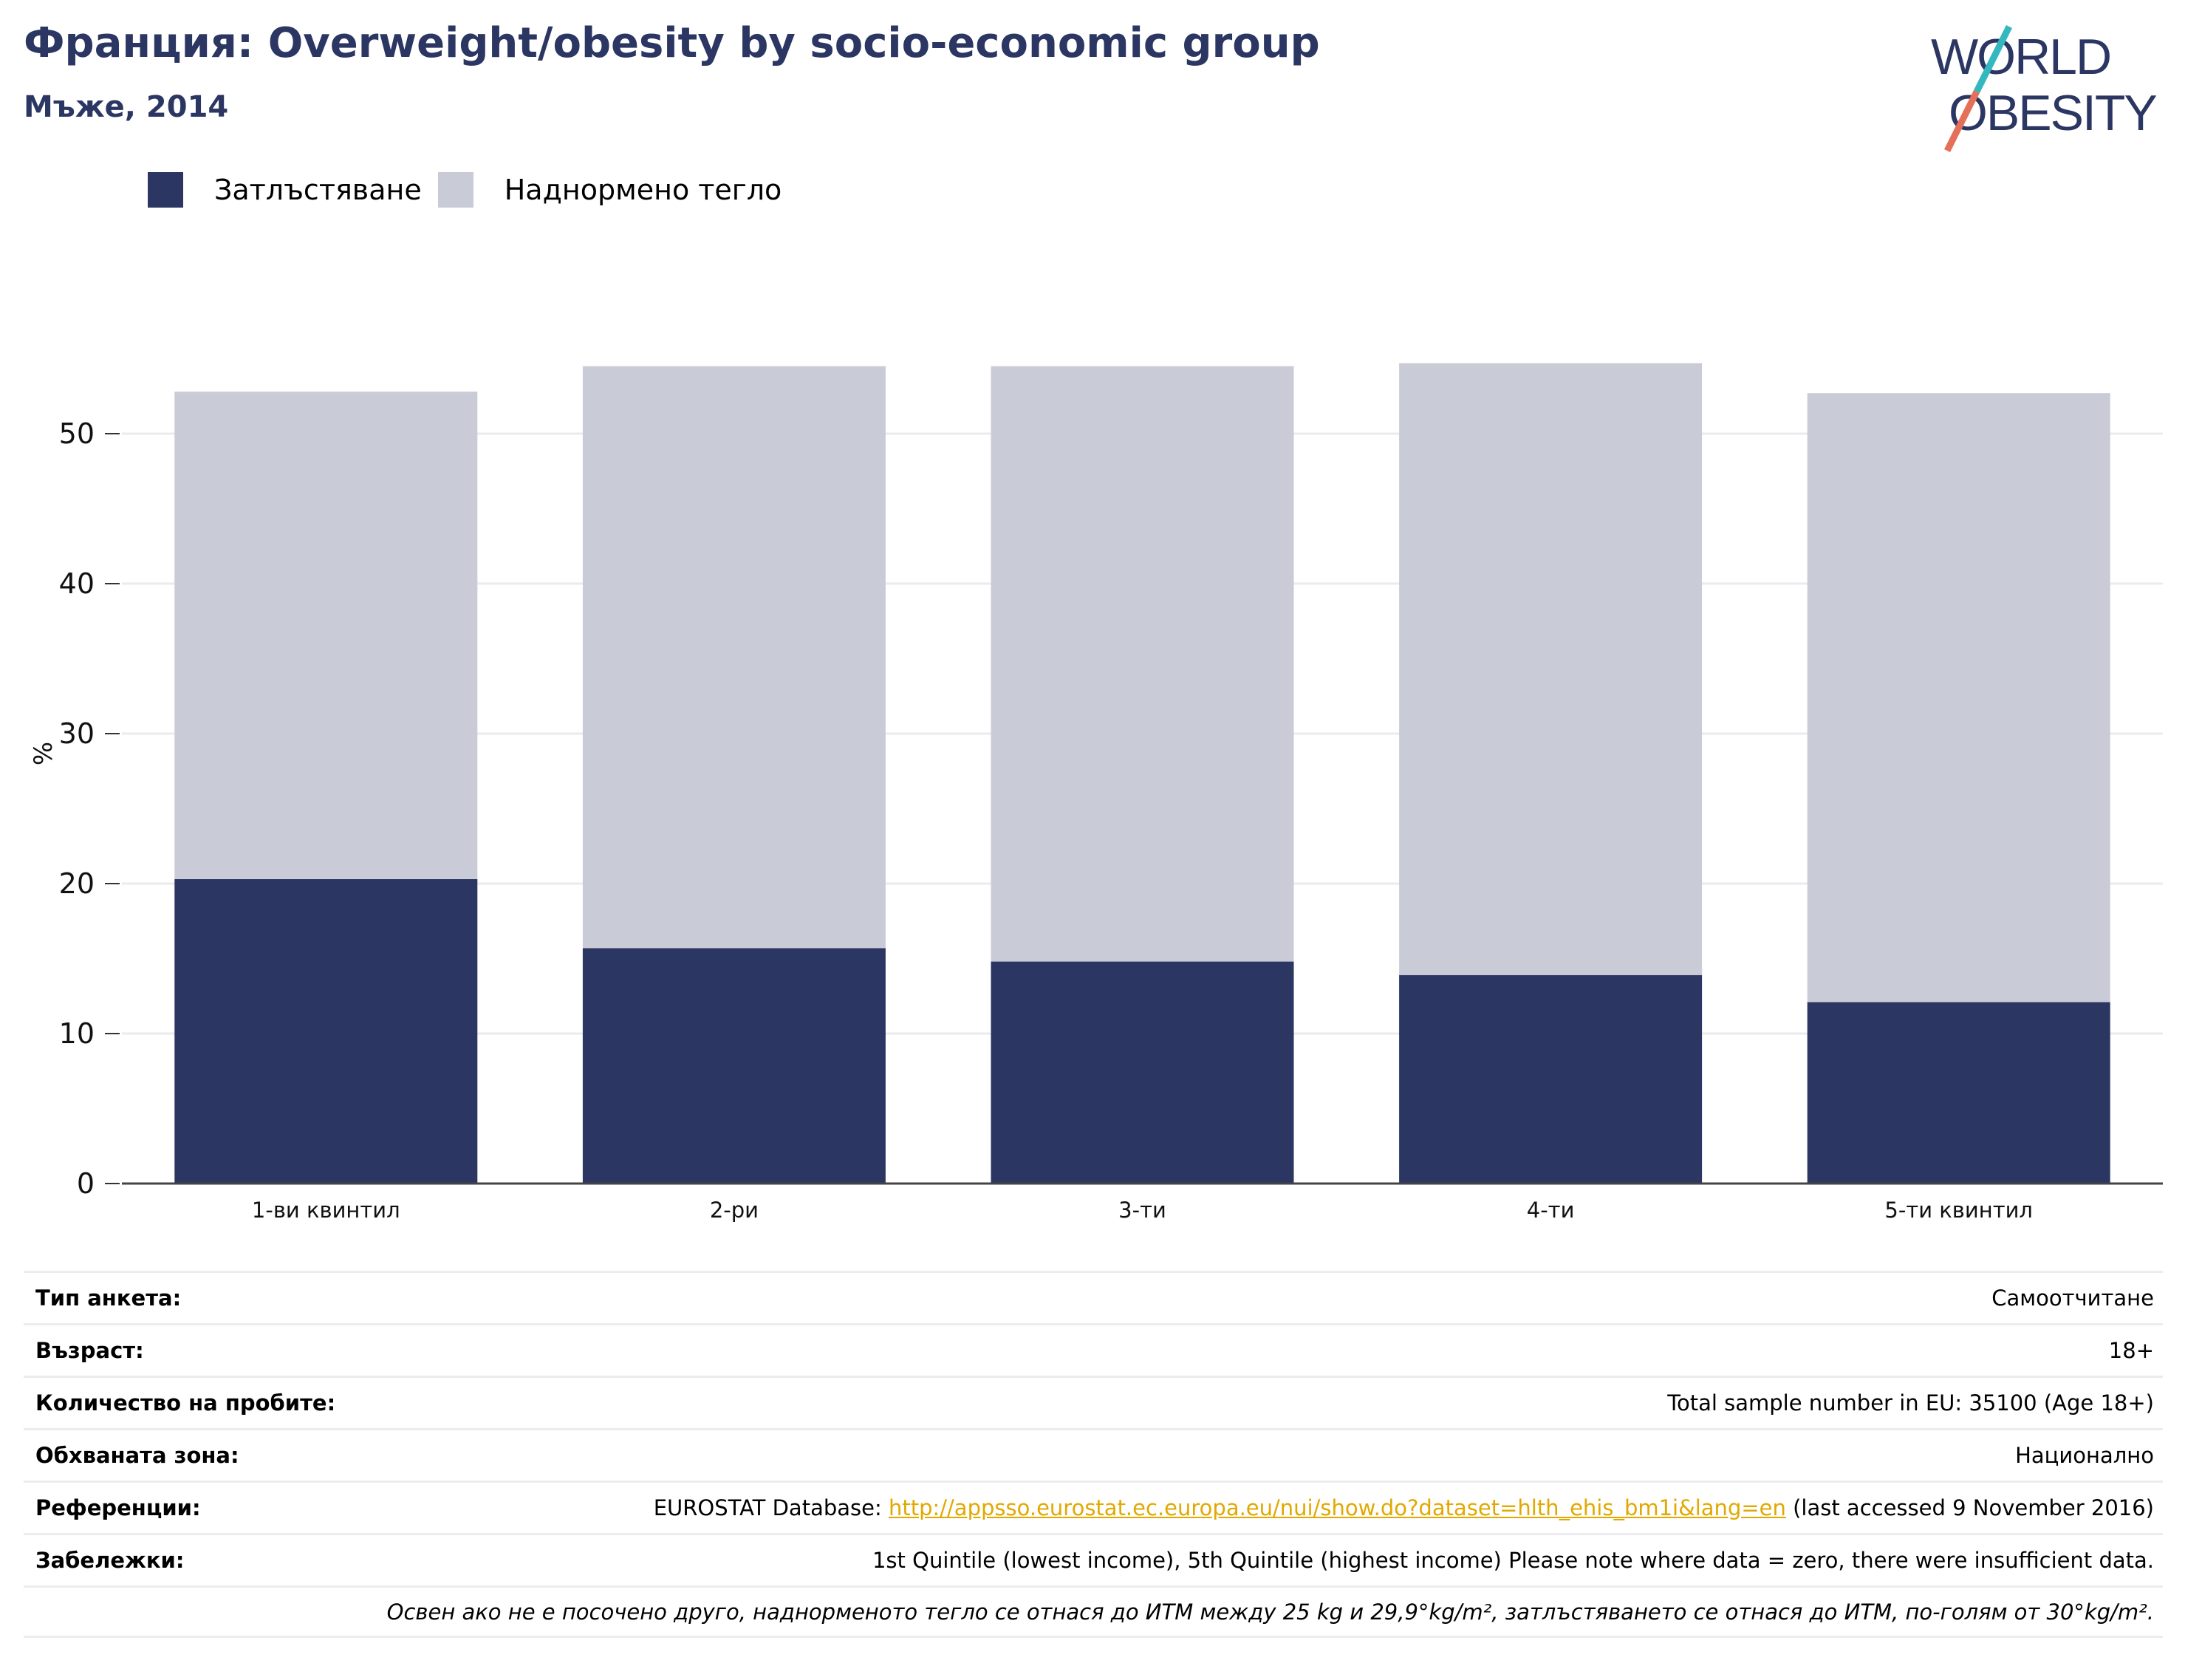 This screenshot has width=2185, height=1680. What do you see at coordinates (43, 753) in the screenshot?
I see `y-axis-label: %` at bounding box center [43, 753].